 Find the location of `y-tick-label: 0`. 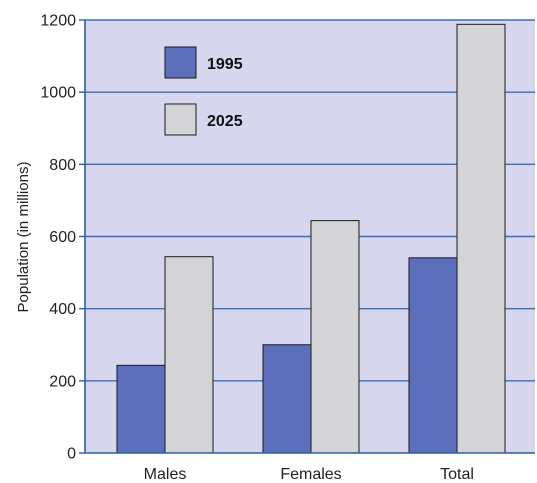

y-tick-label: 0 is located at coordinates (71, 454).